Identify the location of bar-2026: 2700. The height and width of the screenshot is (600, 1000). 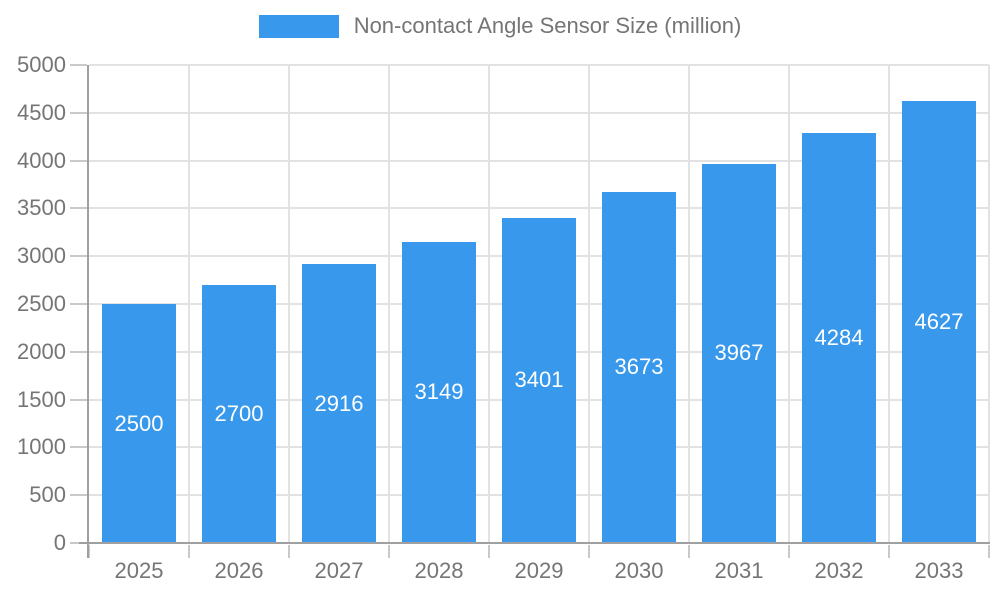
(239, 413).